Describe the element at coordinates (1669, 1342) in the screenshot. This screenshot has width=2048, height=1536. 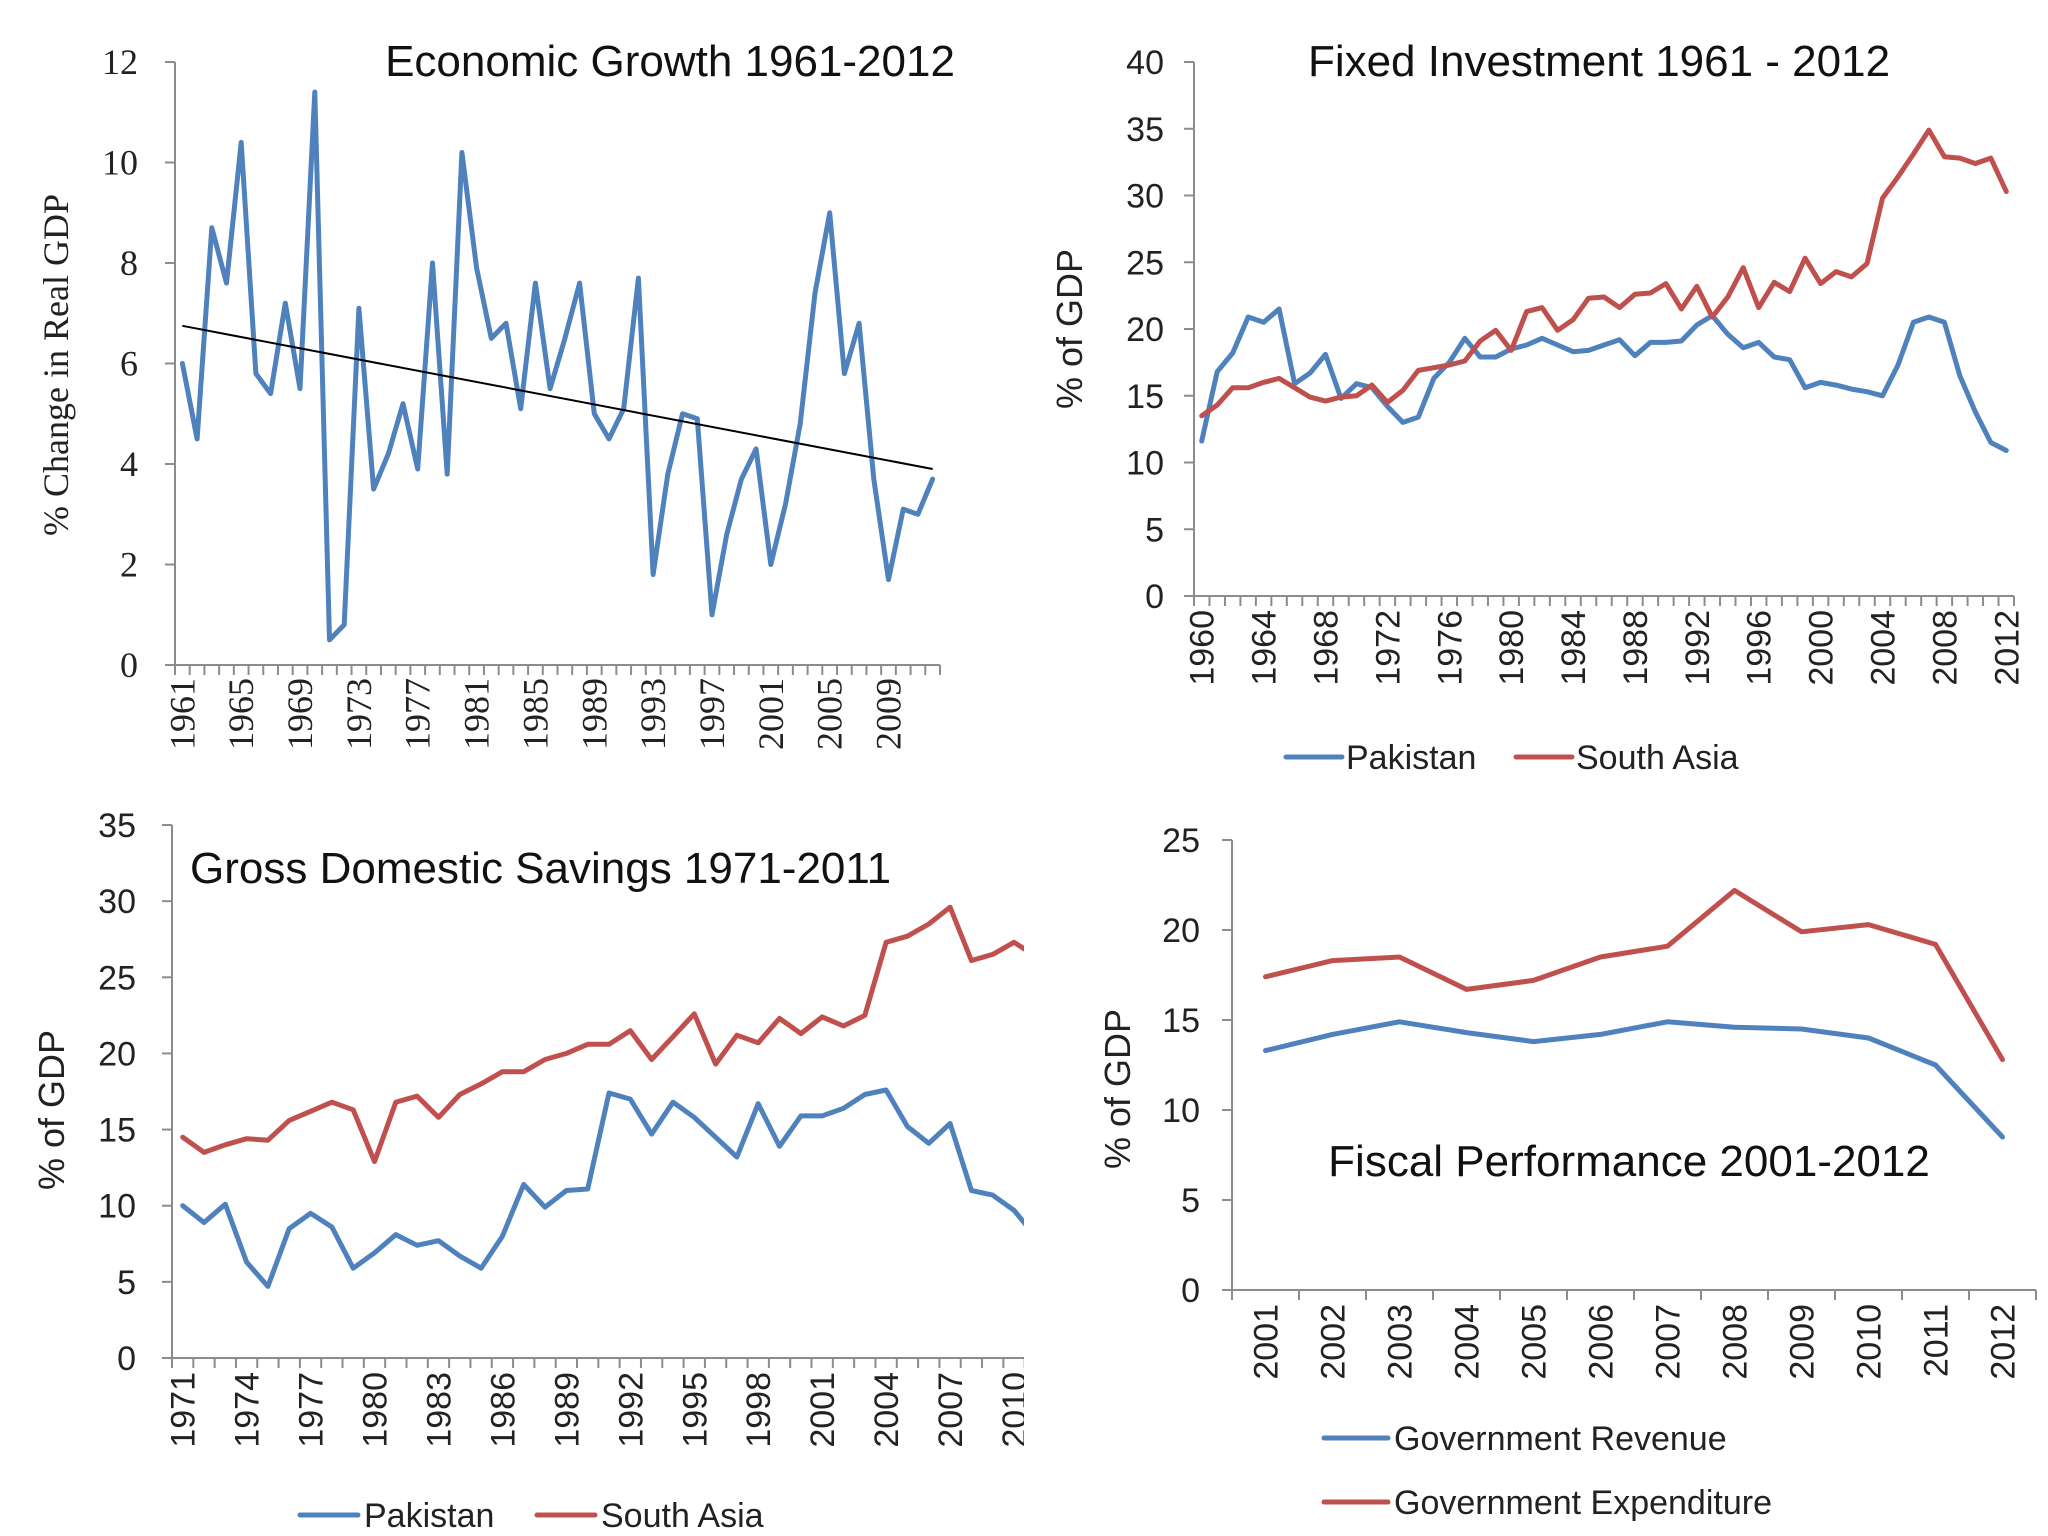
I see `x-tick-label: 2007` at that location.